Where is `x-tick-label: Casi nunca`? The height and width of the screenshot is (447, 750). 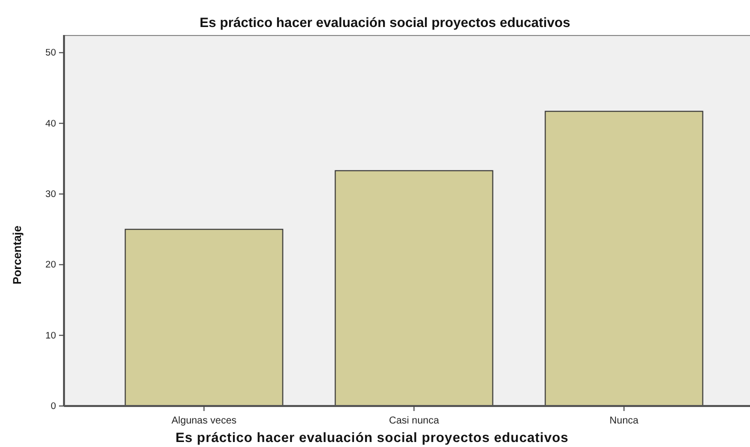
x-tick-label: Casi nunca is located at coordinates (414, 421).